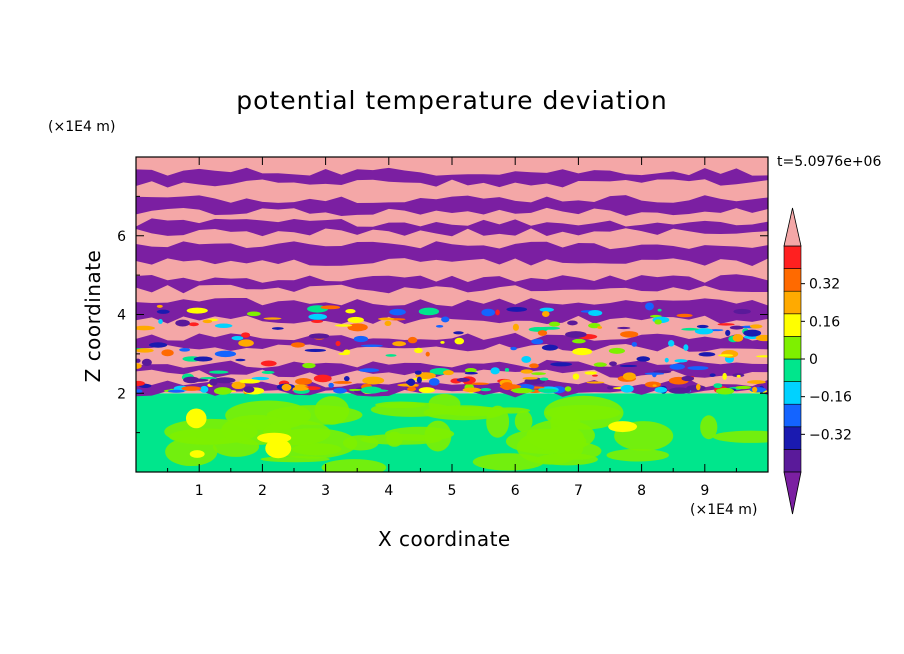 This screenshot has height=654, width=904. I want to click on y-axis-unit: (×1E4 m), so click(82, 127).